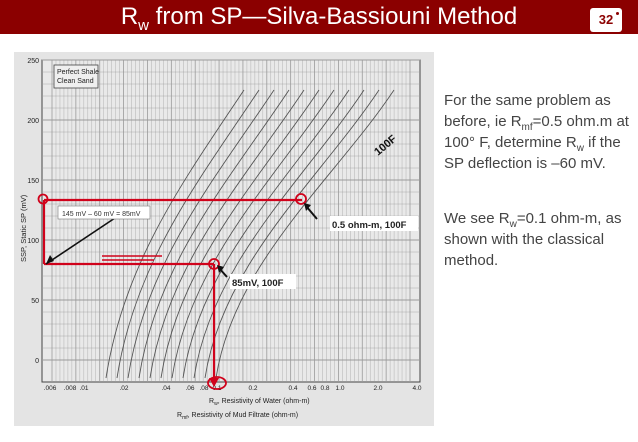  Describe the element at coordinates (311, 388) in the screenshot. I see `x-tick-label: 0.6` at that location.